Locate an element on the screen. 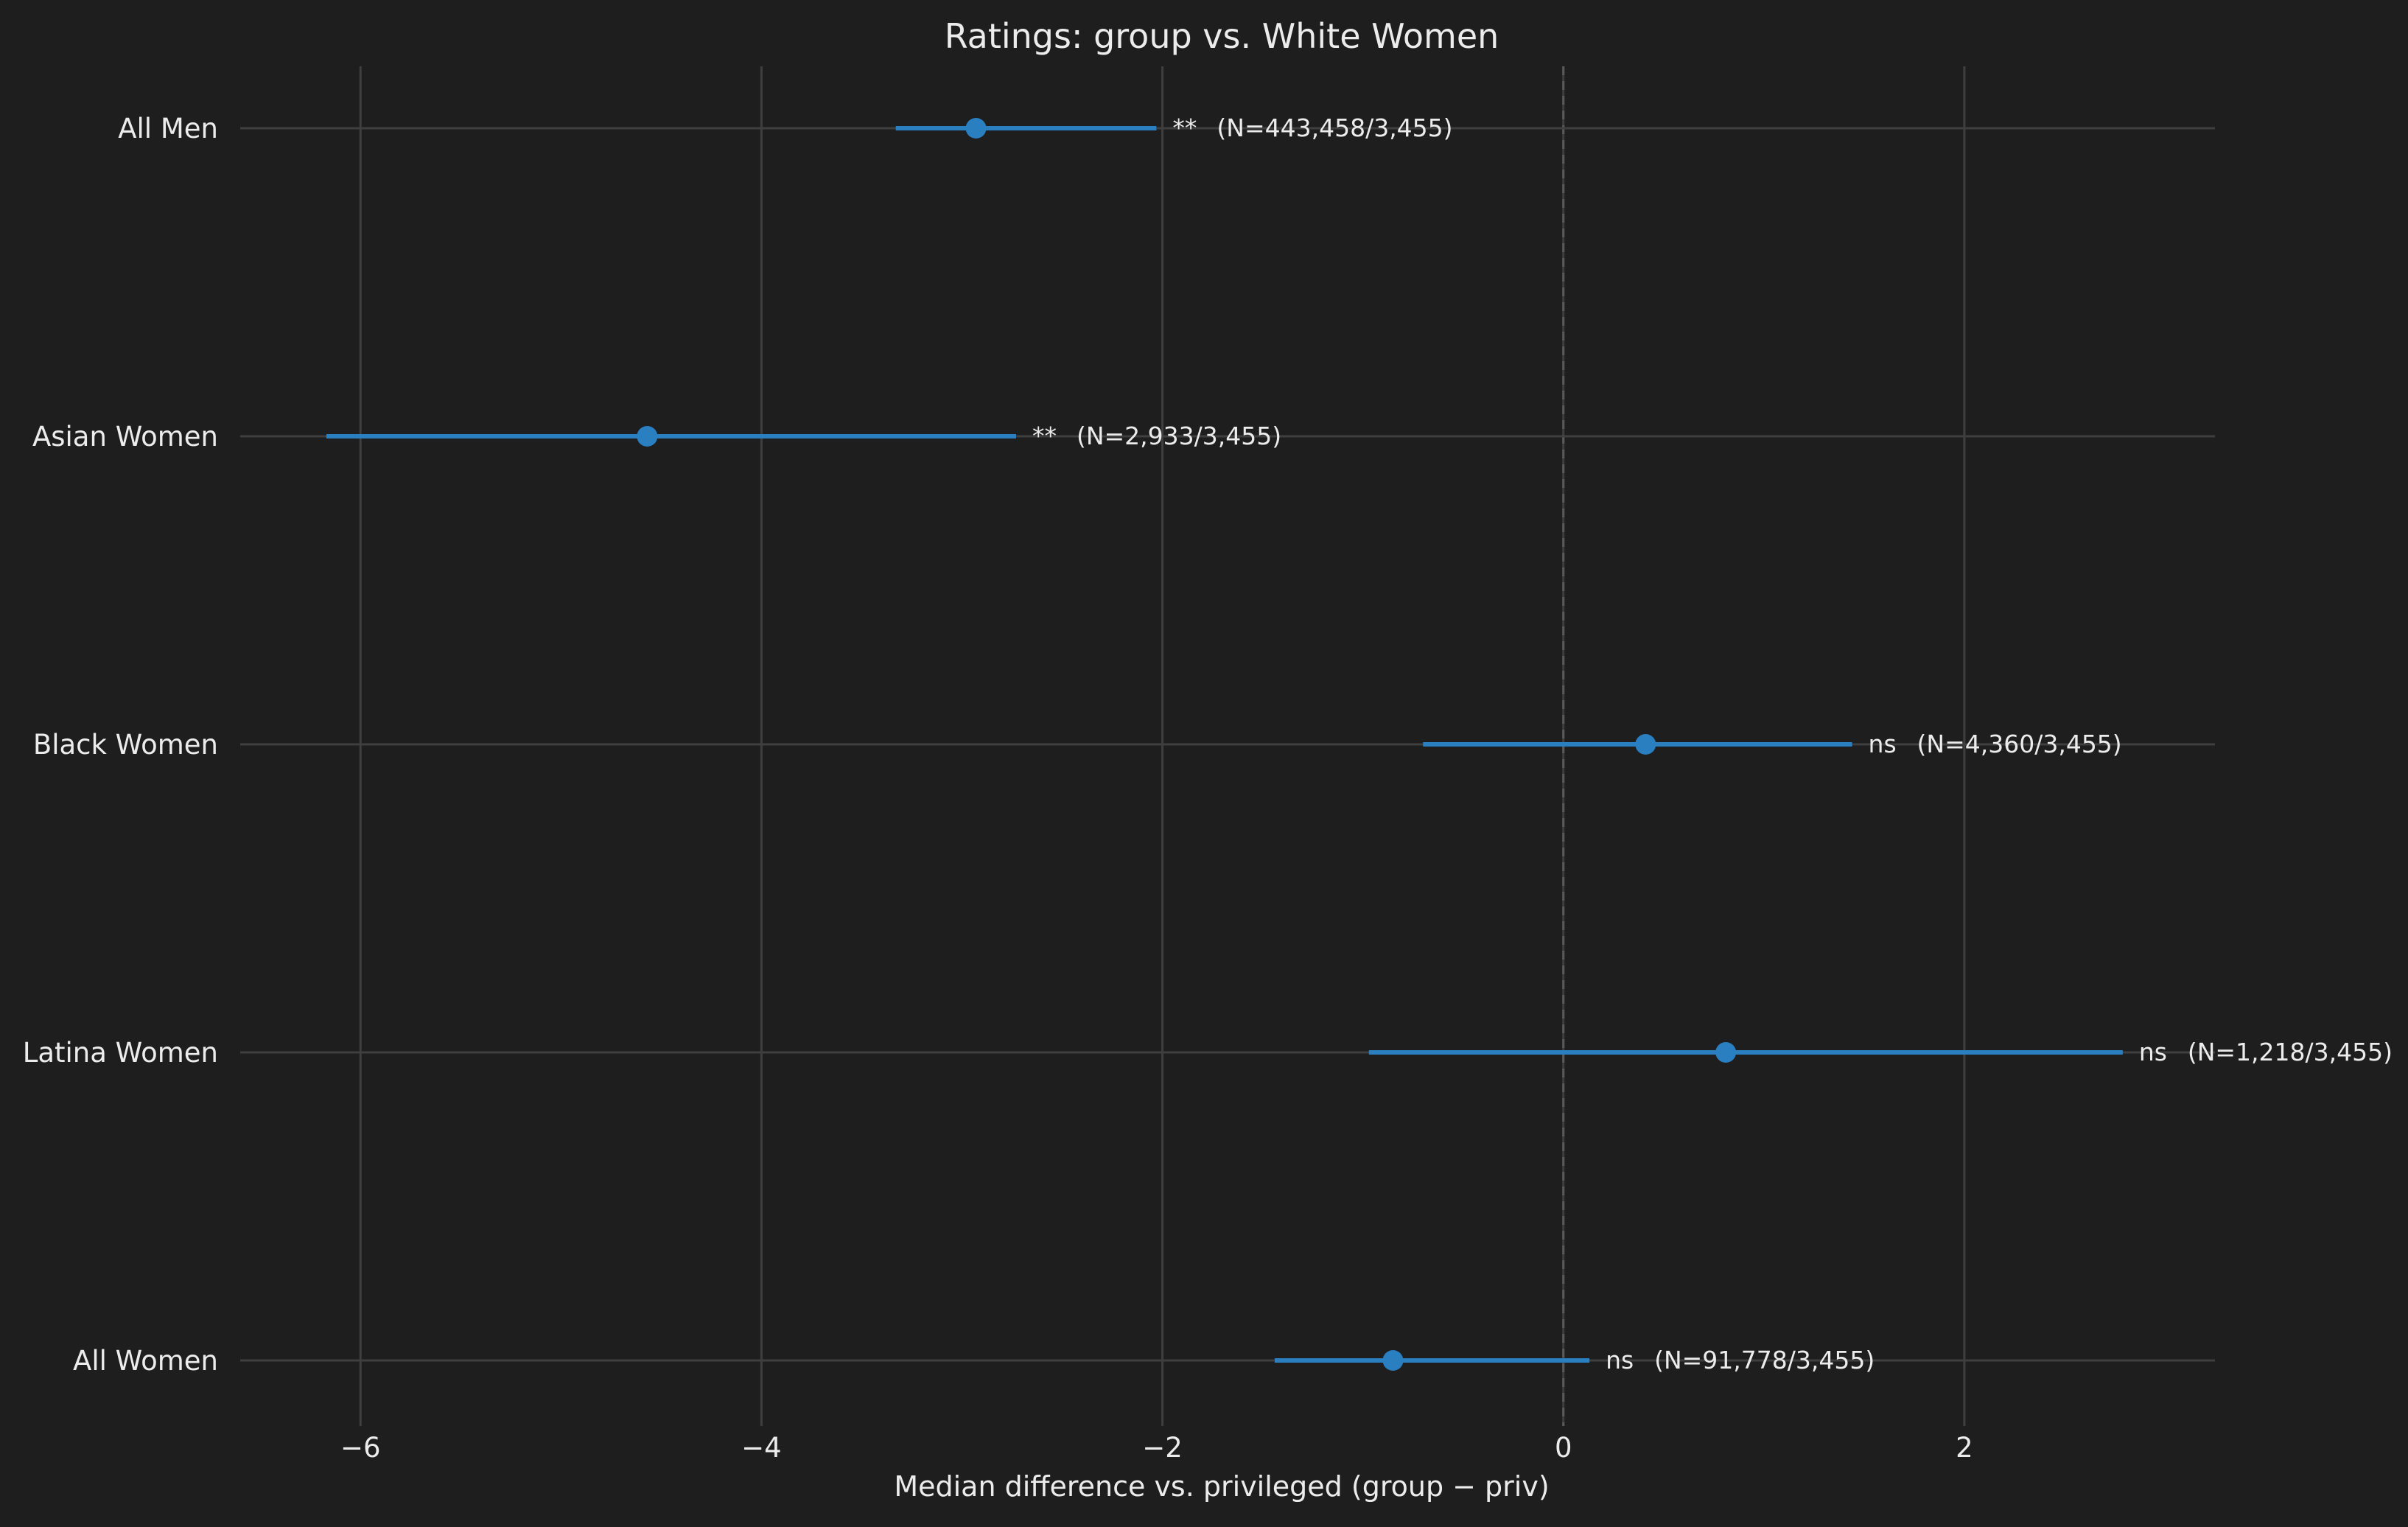 Image resolution: width=2408 pixels, height=1527 pixels. n-label: (N=443,458/3,455) is located at coordinates (1334, 128).